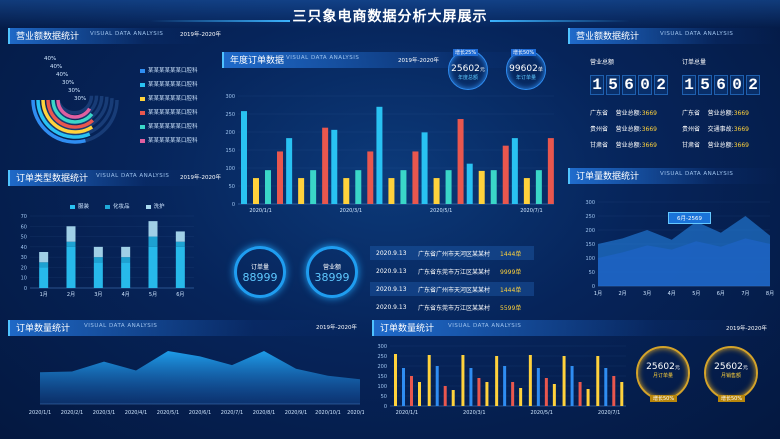 This screenshot has height=439, width=780. Describe the element at coordinates (673, 36) in the screenshot. I see `panel-header-revenue-stats: 营业额数据统计 VISUAL DATA ANALYSIS` at that location.